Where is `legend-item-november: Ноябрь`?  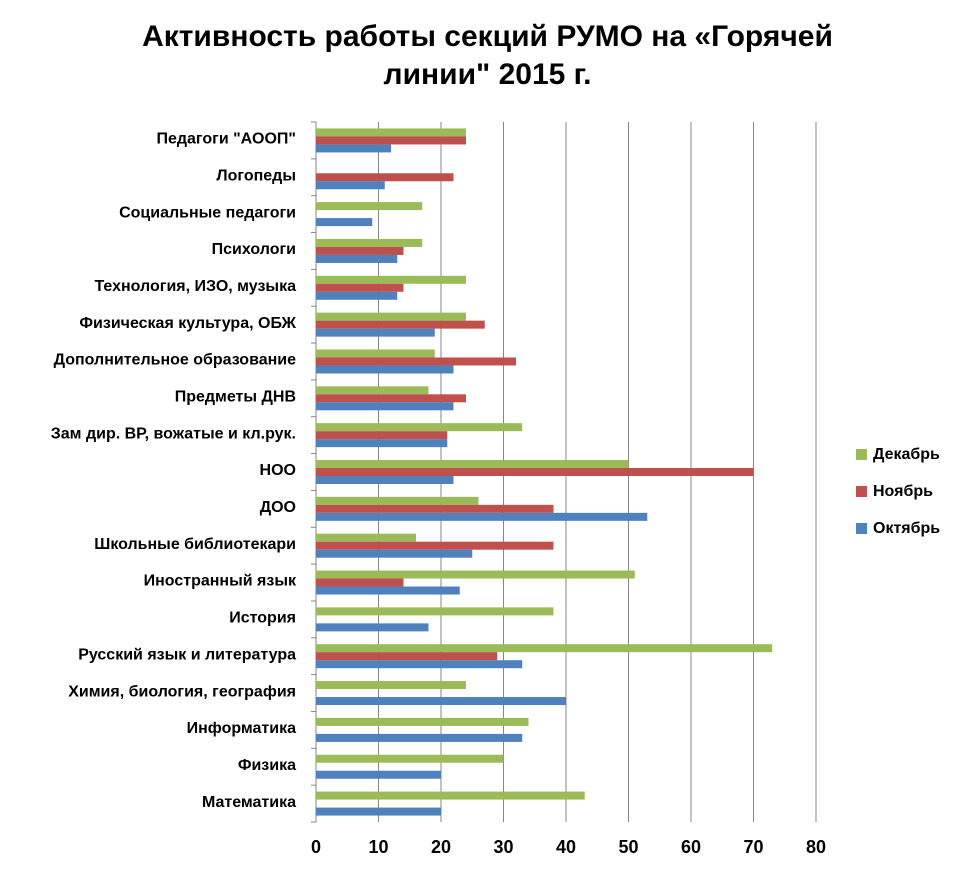
legend-item-november: Ноябрь is located at coordinates (898, 491).